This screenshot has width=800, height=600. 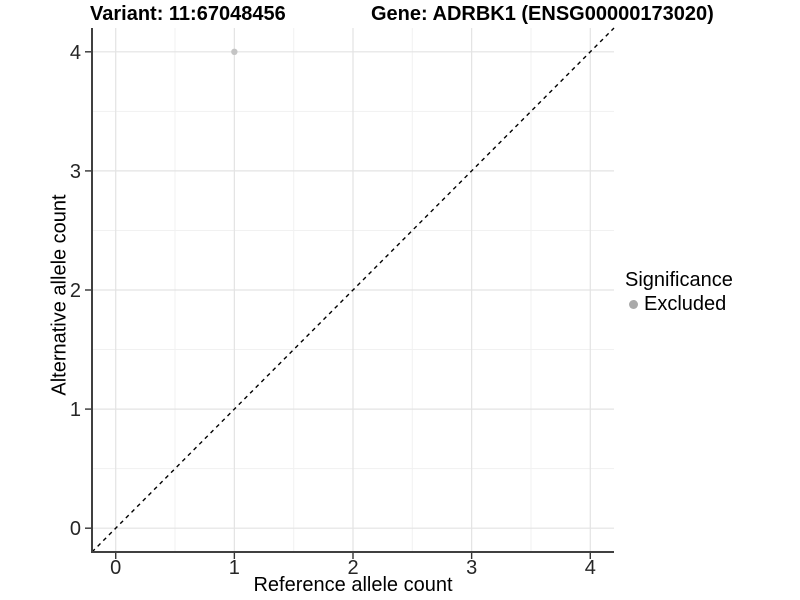 I want to click on y-tick-label: 4, so click(x=75, y=53).